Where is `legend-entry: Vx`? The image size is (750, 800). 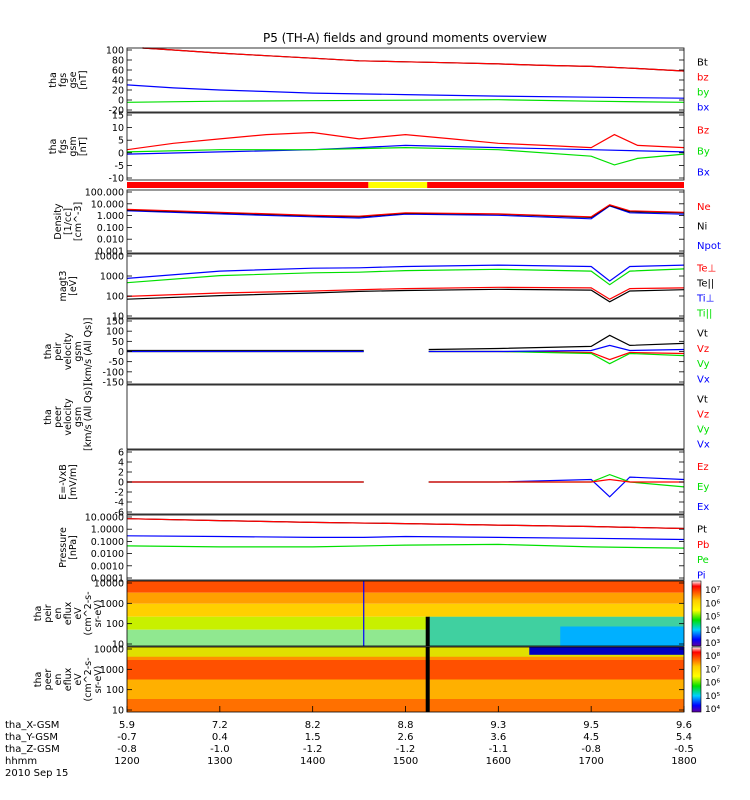
legend-entry: Vx is located at coordinates (703, 379).